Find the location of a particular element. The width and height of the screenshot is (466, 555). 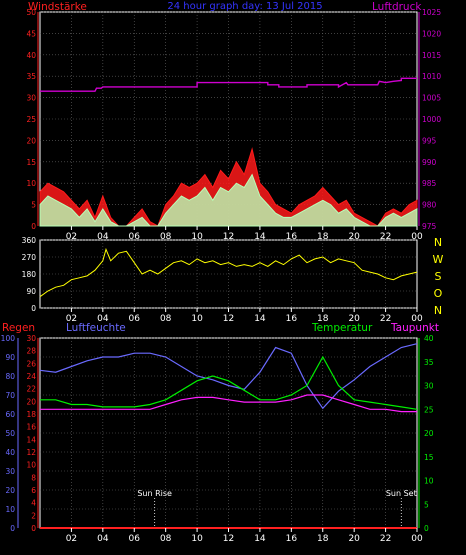

rain-tick-label: 20 is located at coordinates (31, 401).